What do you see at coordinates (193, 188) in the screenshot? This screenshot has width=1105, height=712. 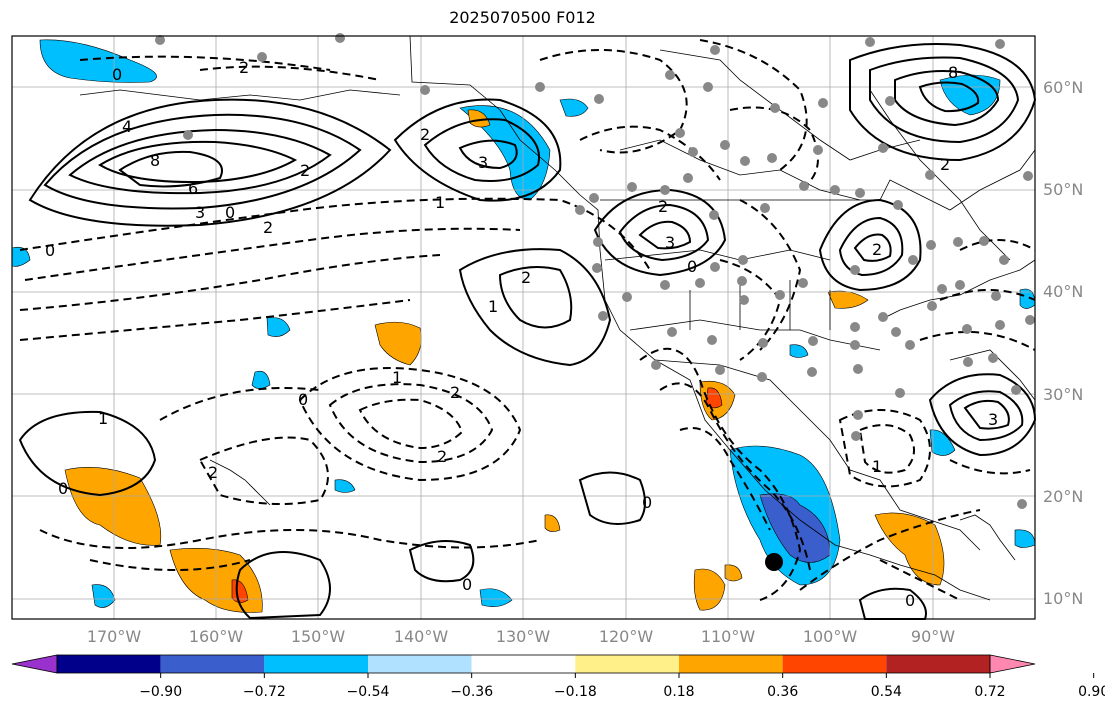 I see `contour-label: 6` at bounding box center [193, 188].